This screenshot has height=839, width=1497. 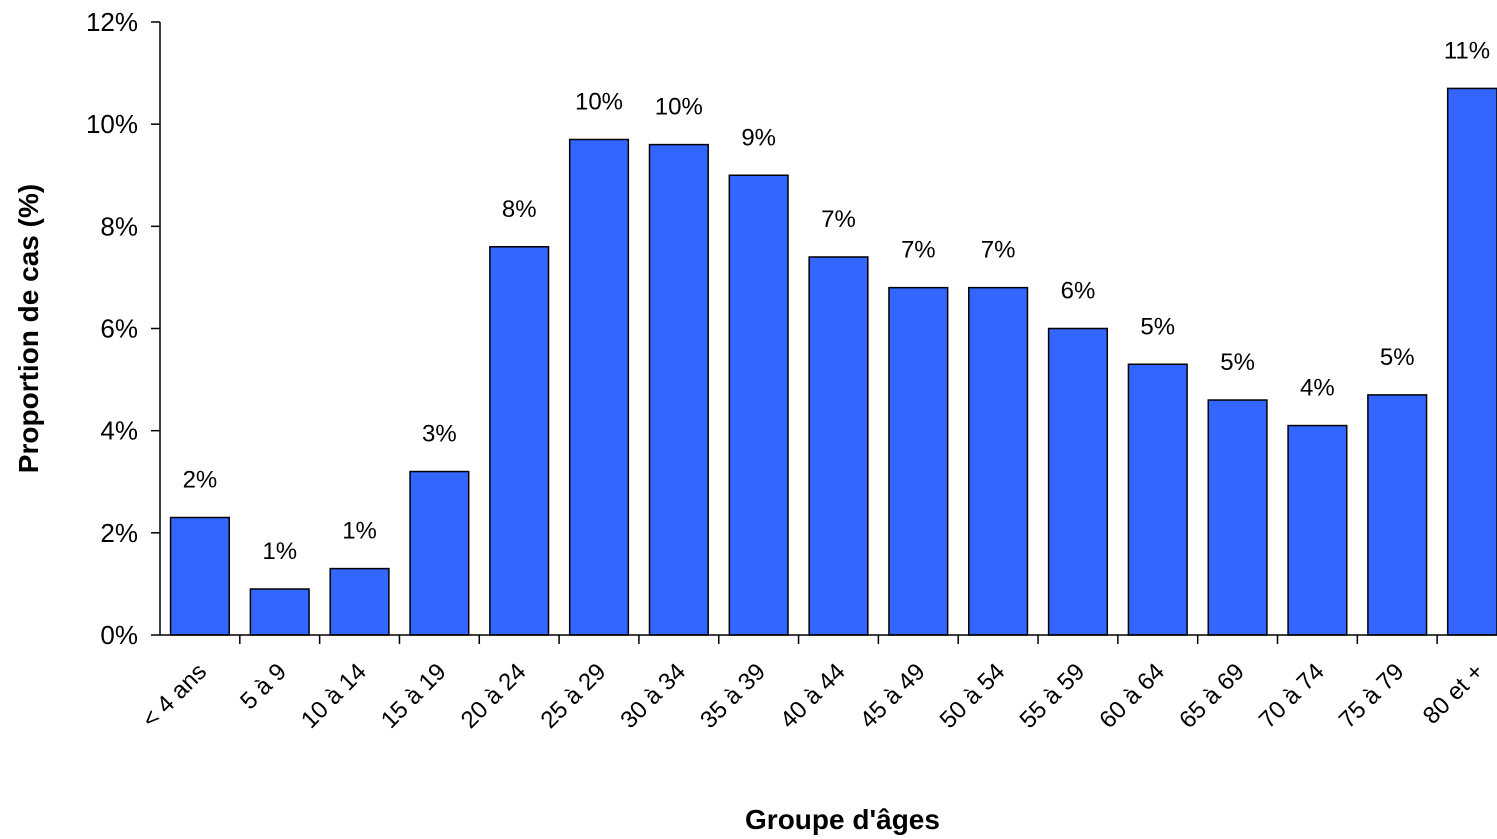 What do you see at coordinates (119, 533) in the screenshot?
I see `y-tick-label: 2%` at bounding box center [119, 533].